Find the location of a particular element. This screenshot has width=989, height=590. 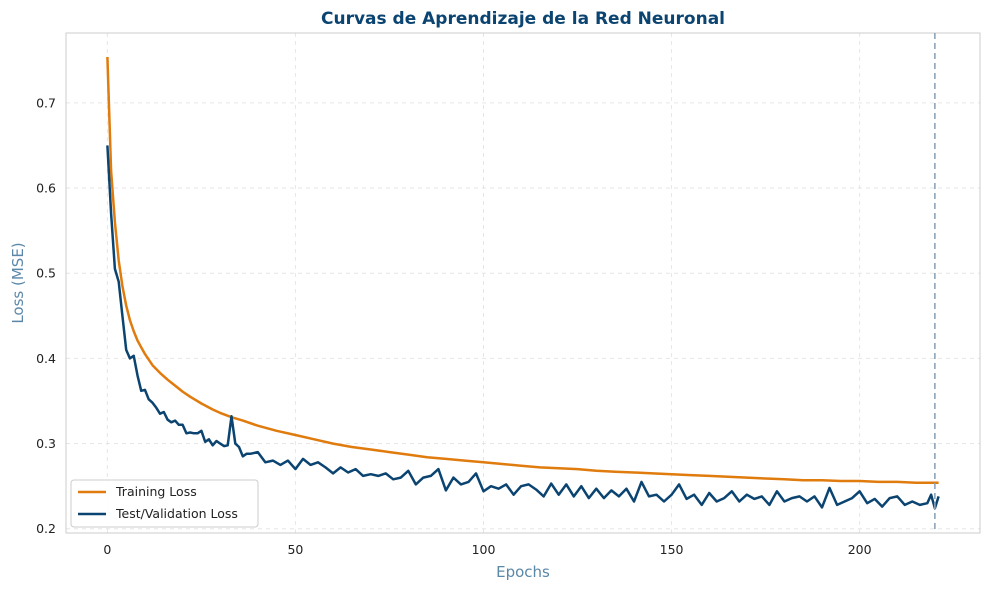

x-tick-label: 150 is located at coordinates (672, 549).